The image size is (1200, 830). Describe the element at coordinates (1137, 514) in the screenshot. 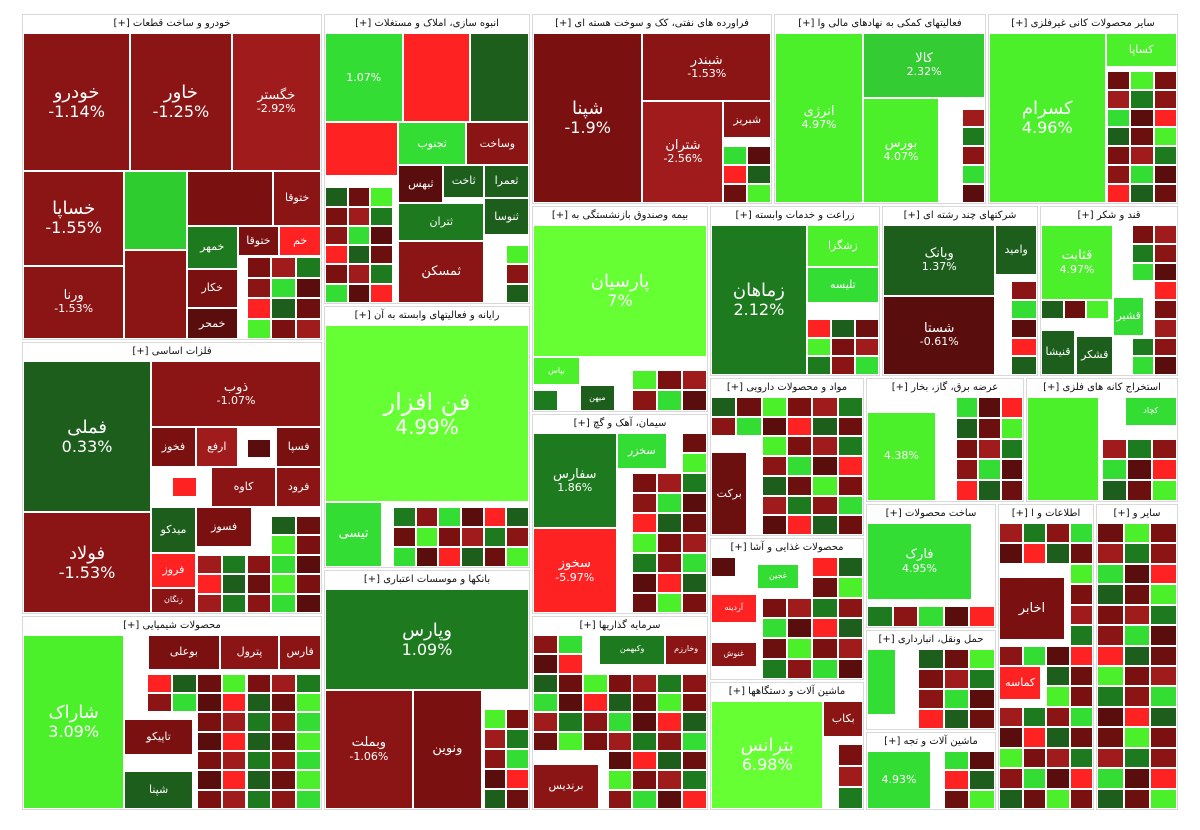

I see `sector-title: سایر و [+]` at that location.